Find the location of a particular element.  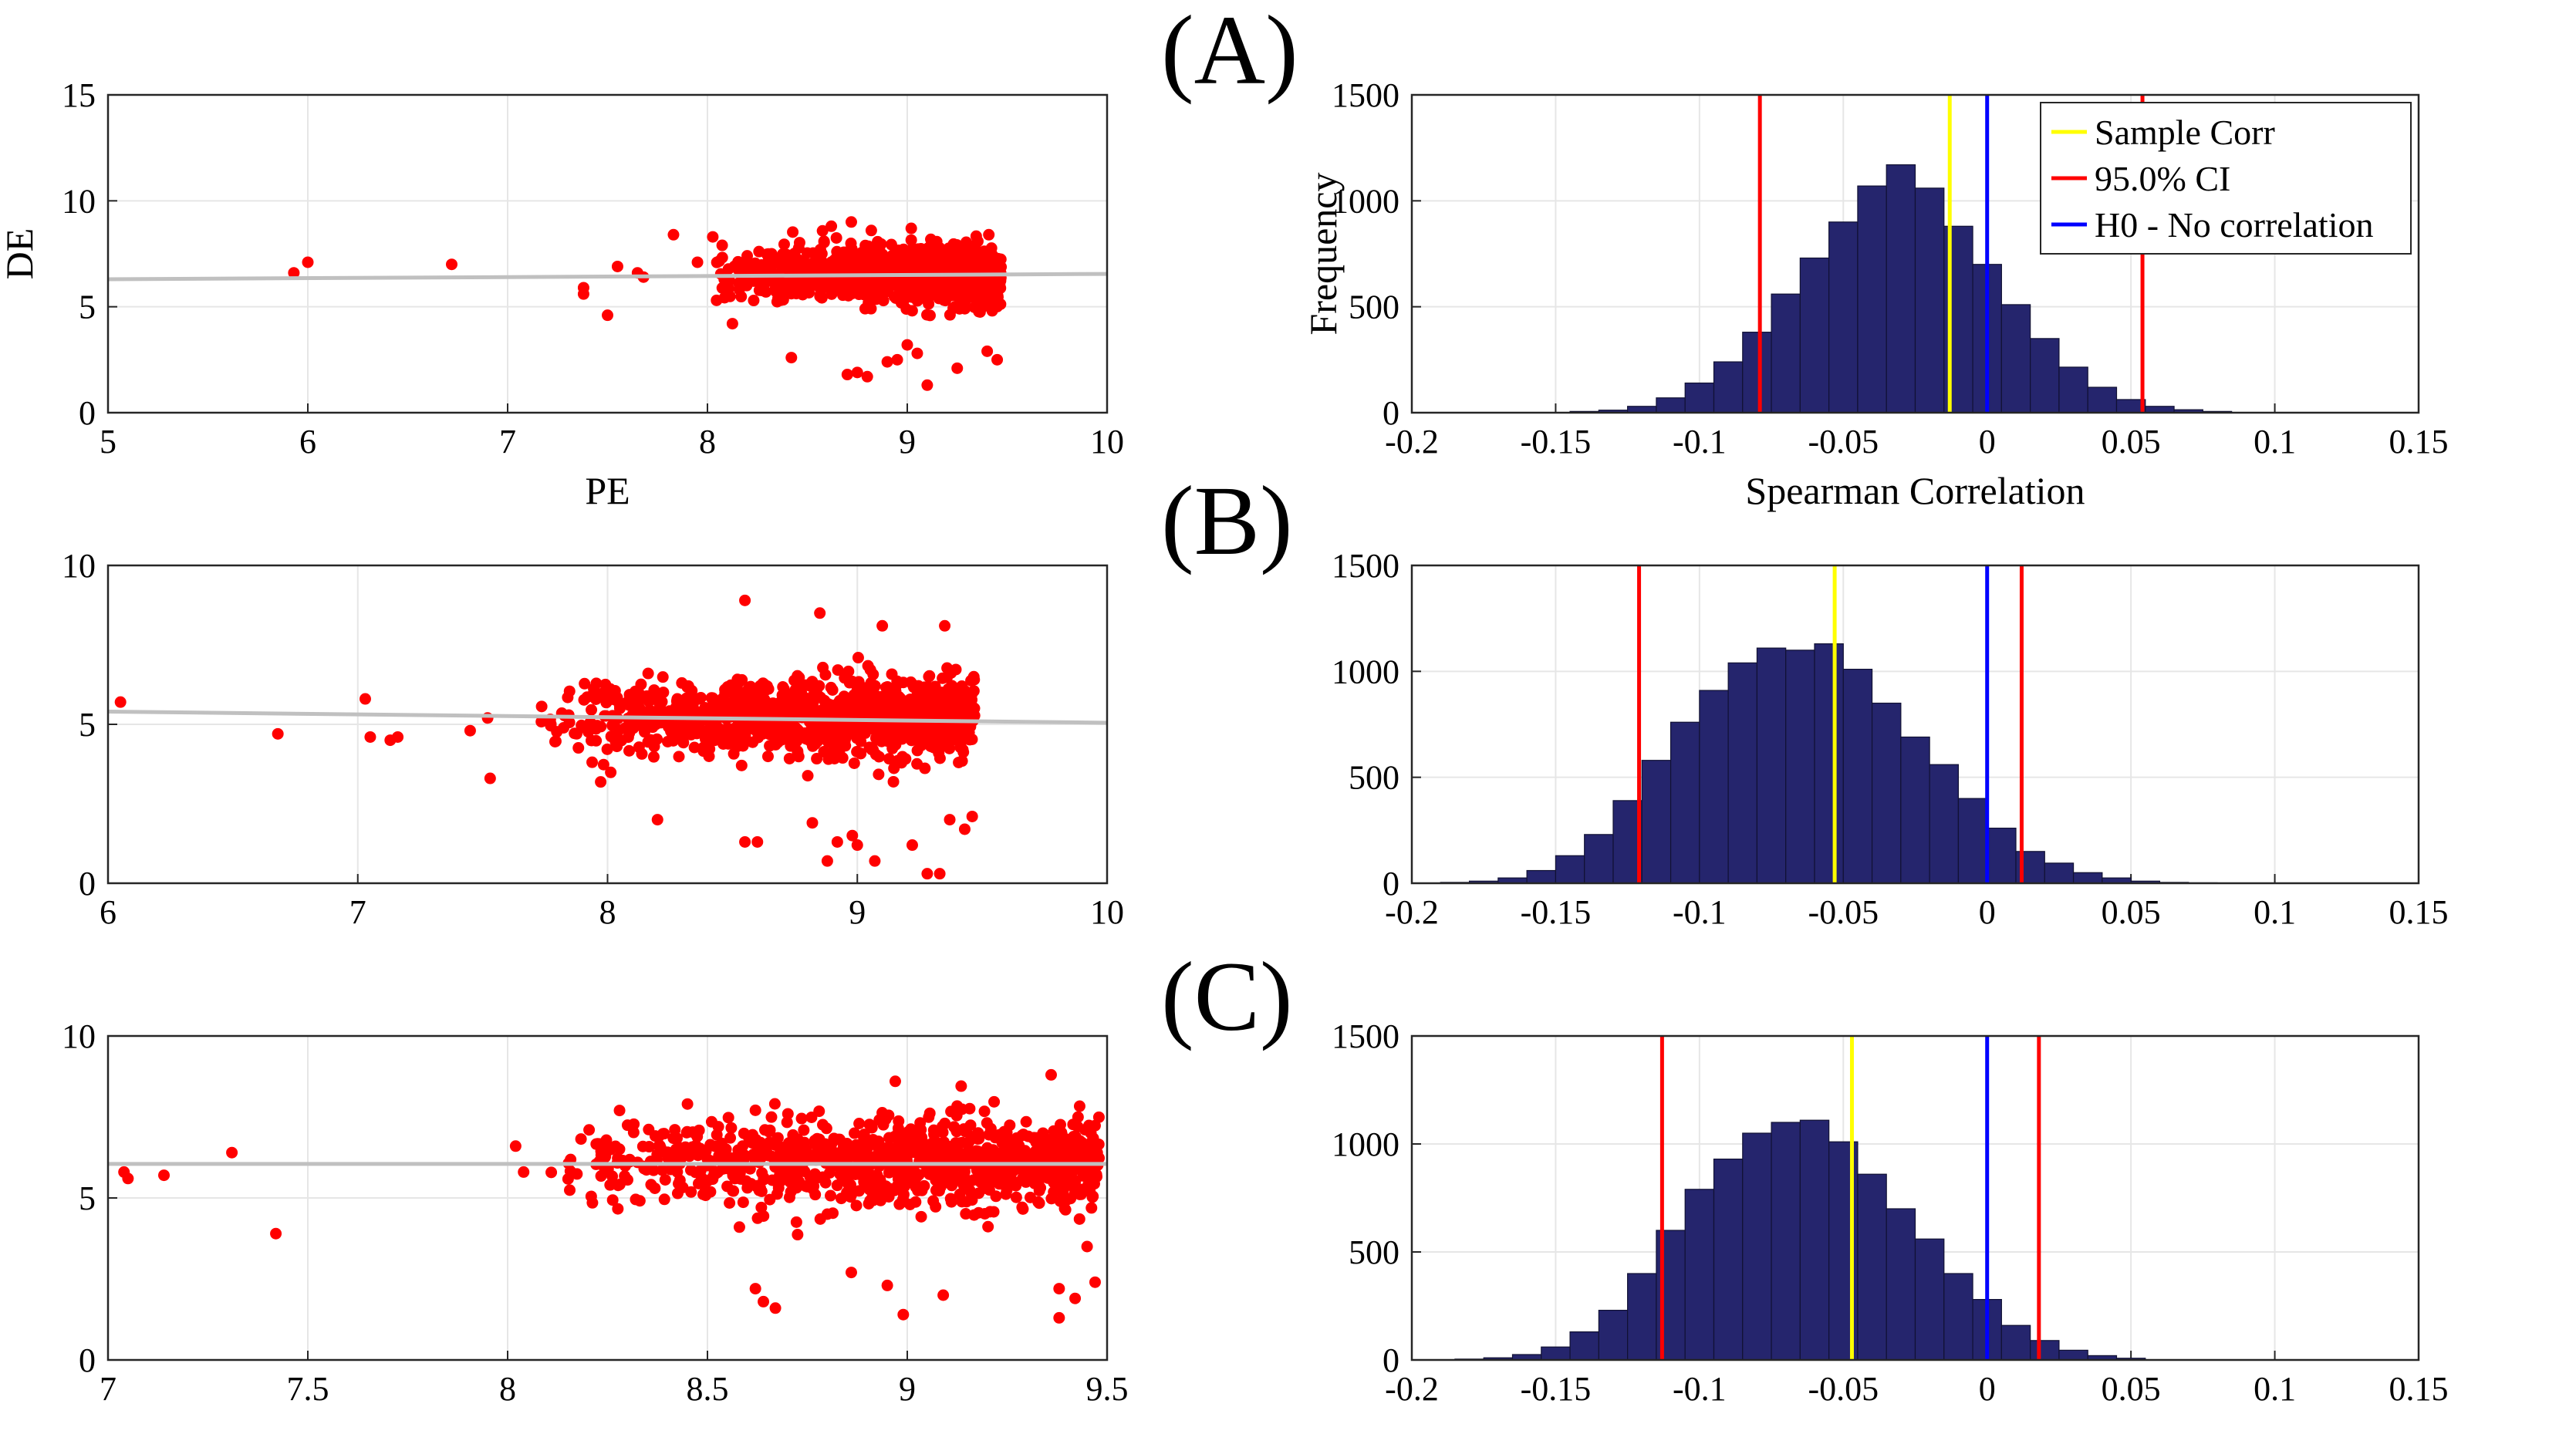

y-tick-label: 0 is located at coordinates (1391, 413).